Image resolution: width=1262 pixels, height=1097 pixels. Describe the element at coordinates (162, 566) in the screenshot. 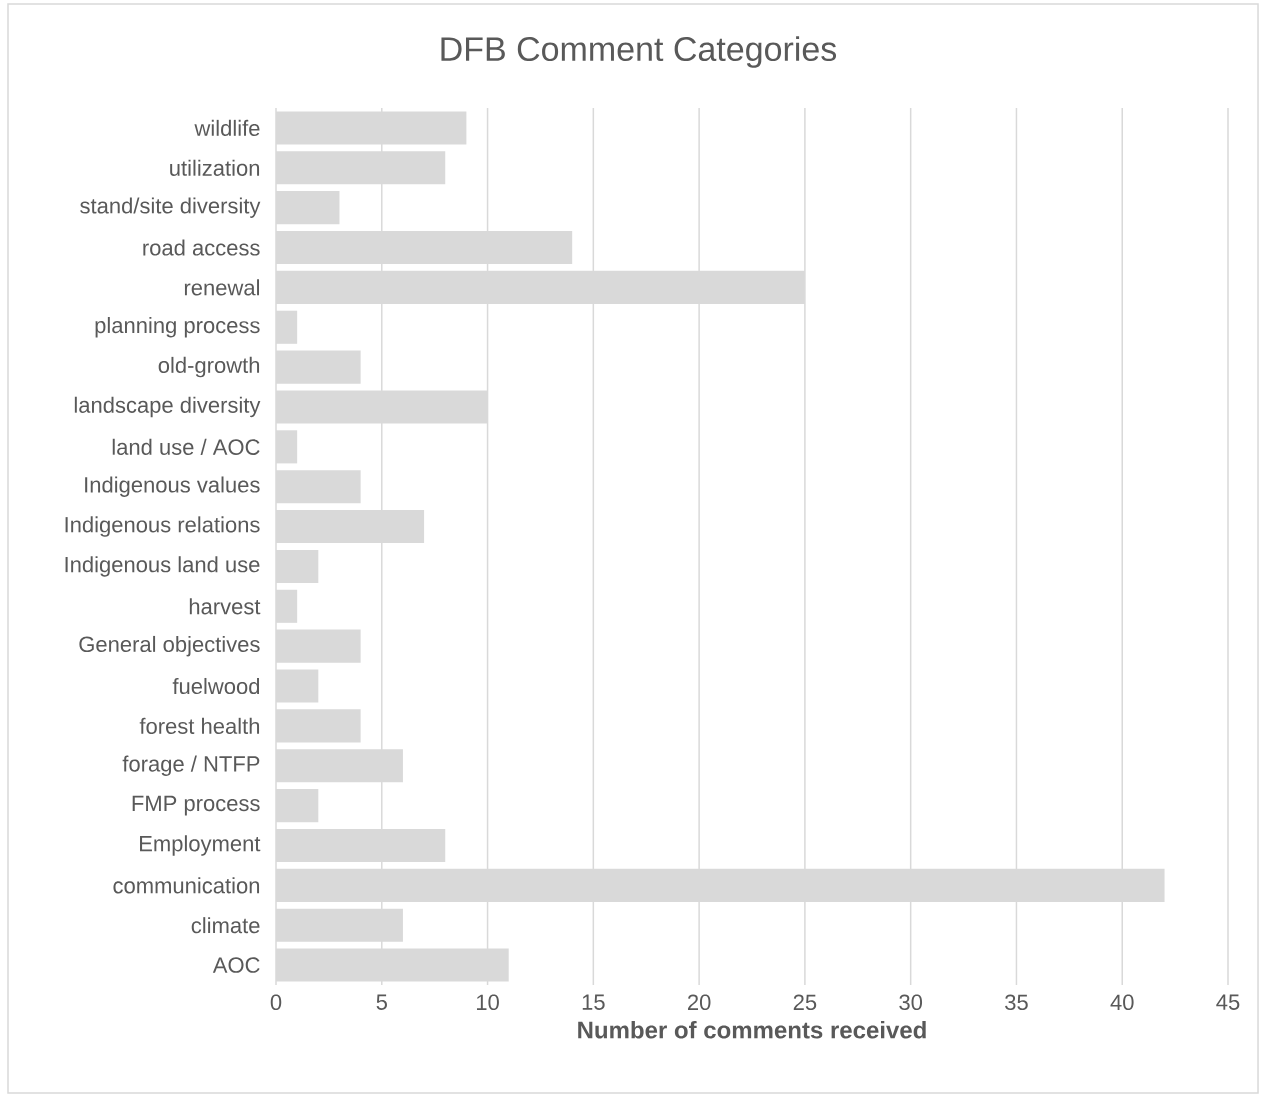

I see `y-tick-label: Indigenous land use` at that location.